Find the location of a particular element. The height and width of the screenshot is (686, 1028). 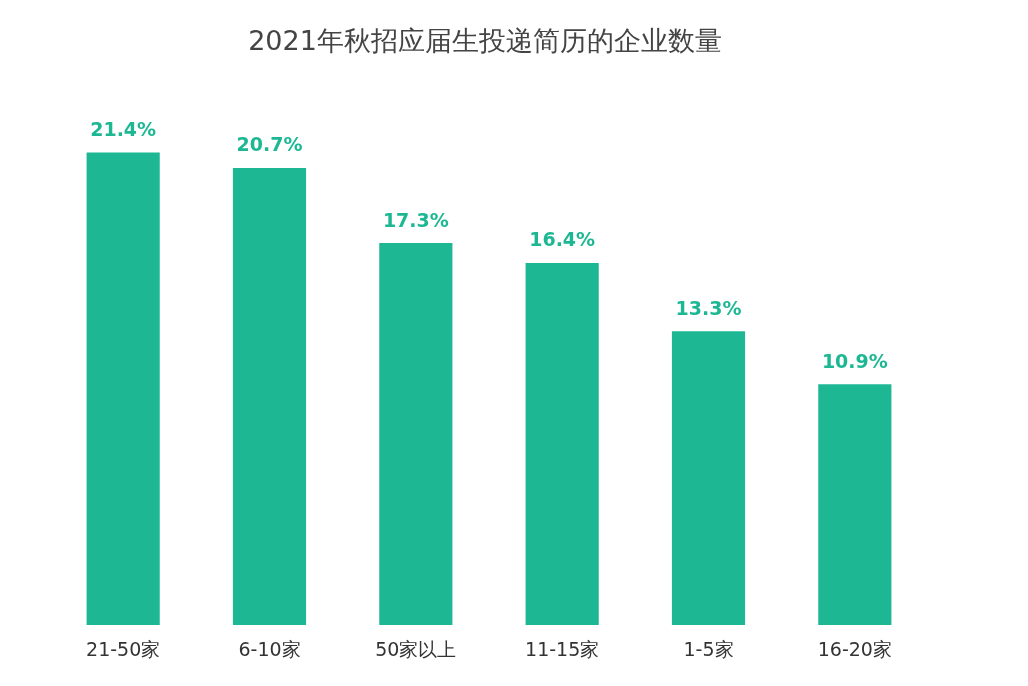

data-label: 13.3% is located at coordinates (708, 307).